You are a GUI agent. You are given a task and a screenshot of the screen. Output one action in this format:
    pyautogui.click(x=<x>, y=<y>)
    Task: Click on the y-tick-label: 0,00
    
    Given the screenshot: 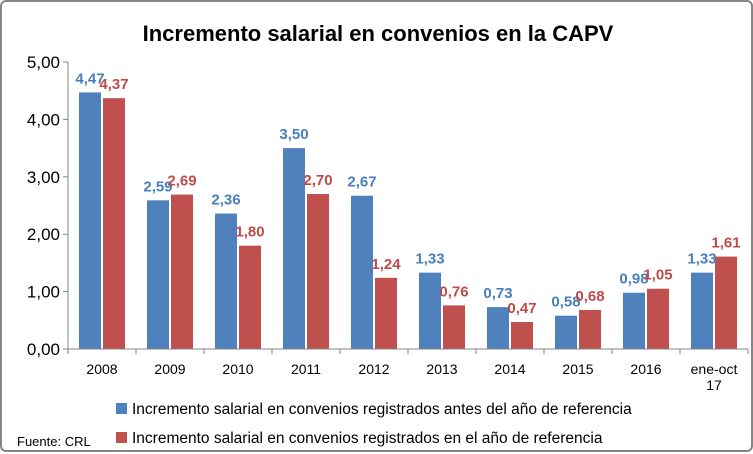 What is the action you would take?
    pyautogui.click(x=43, y=349)
    